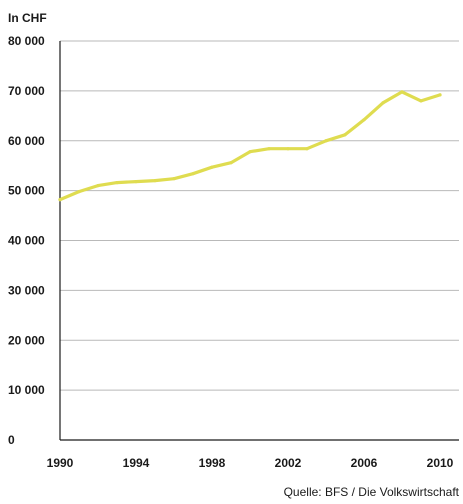 This screenshot has height=504, width=463. What do you see at coordinates (440, 463) in the screenshot?
I see `x-tick-label: 2010` at bounding box center [440, 463].